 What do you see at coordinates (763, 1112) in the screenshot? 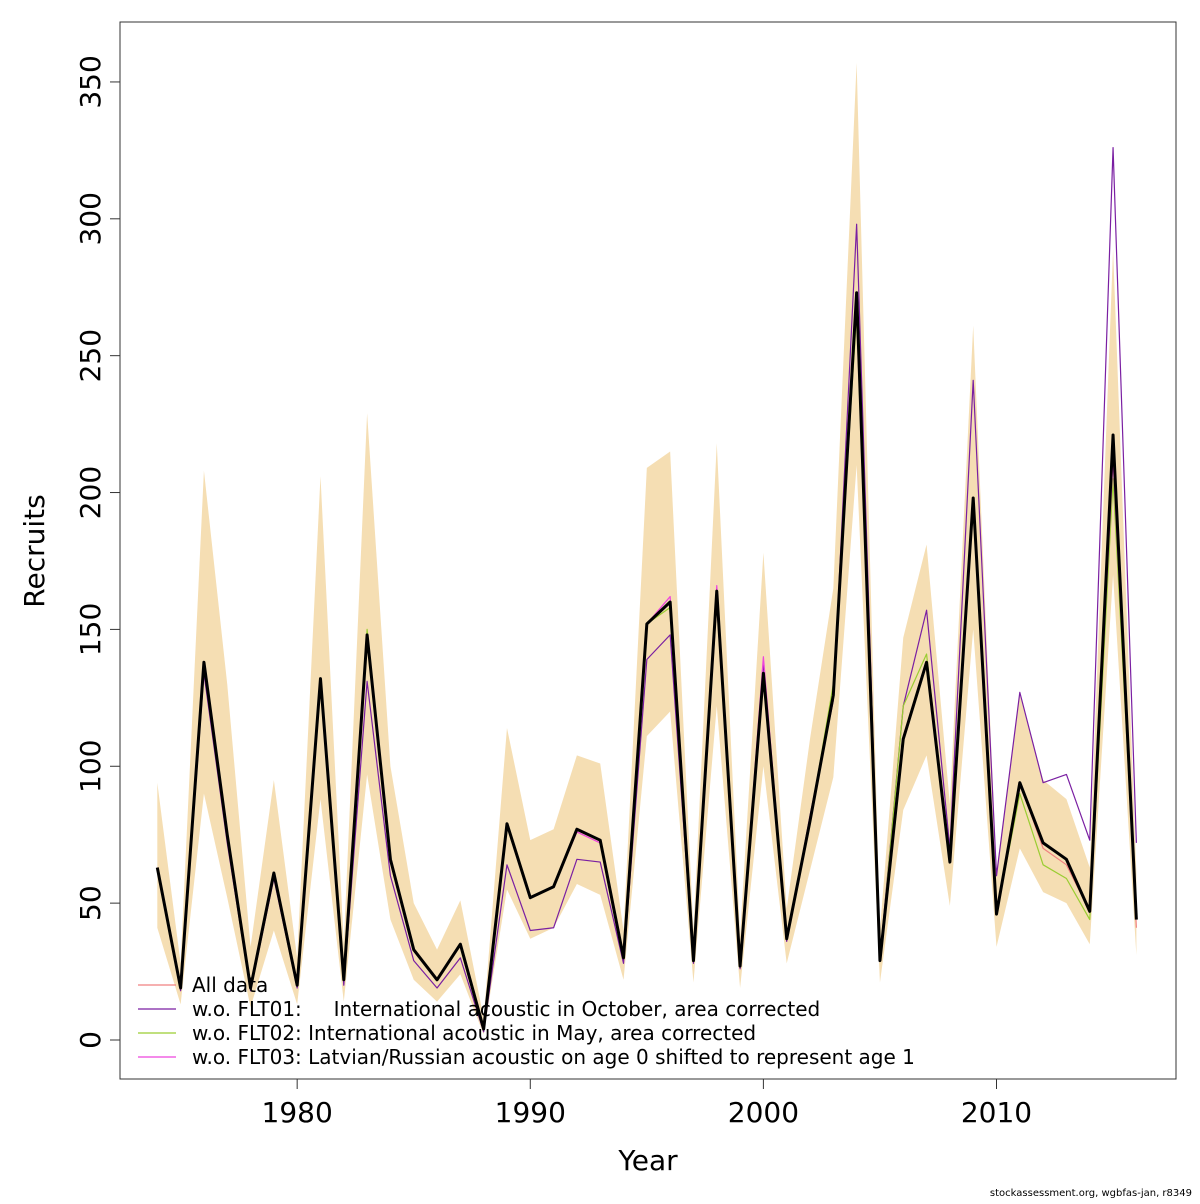
I see `x-tick-label: 2000` at bounding box center [763, 1112].